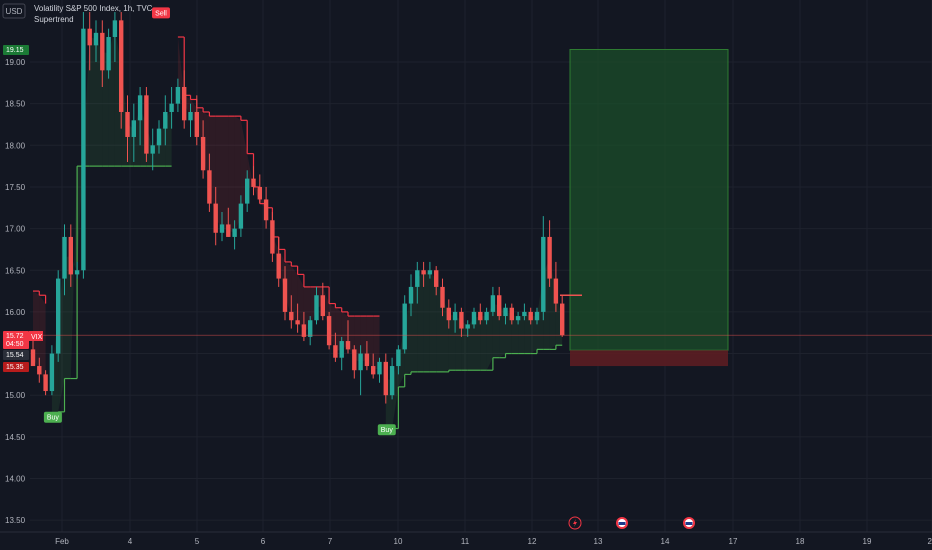 This screenshot has width=932, height=550. I want to click on time-tick: 11, so click(465, 541).